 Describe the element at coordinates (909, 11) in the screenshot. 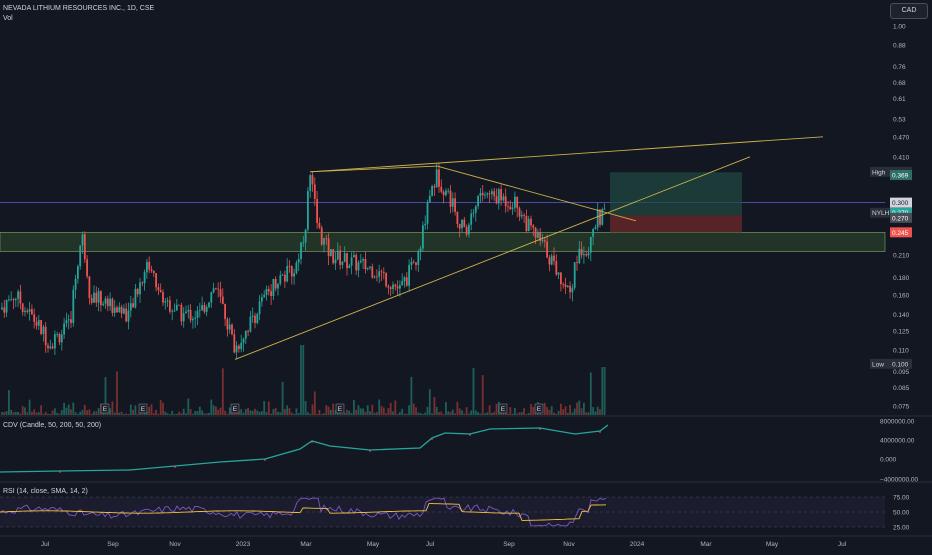

I see `currency-button: CAD` at that location.